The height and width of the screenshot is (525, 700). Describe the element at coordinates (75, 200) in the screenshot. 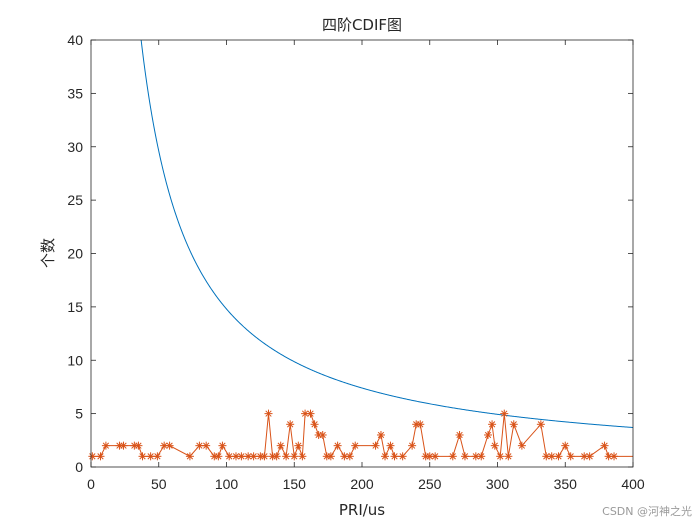

I see `y-tick-label: 25` at that location.